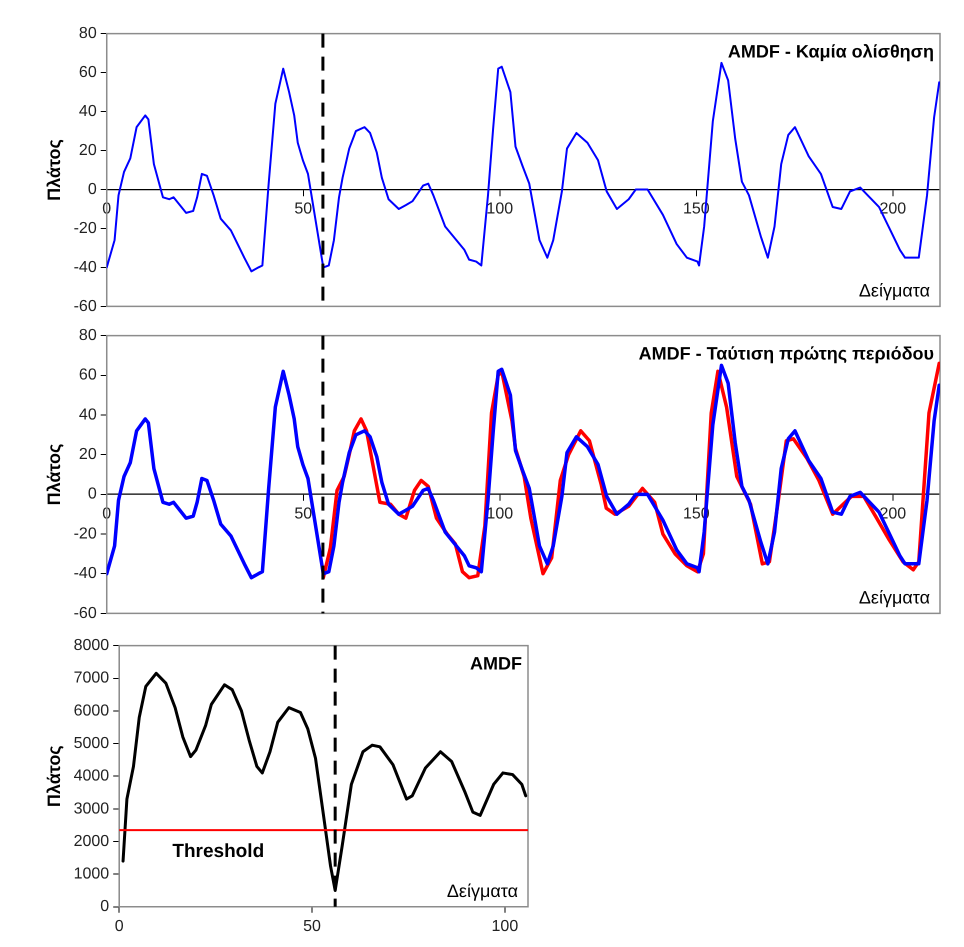 The height and width of the screenshot is (947, 964). What do you see at coordinates (92, 743) in the screenshot?
I see `y-tick-label: 5000` at bounding box center [92, 743].